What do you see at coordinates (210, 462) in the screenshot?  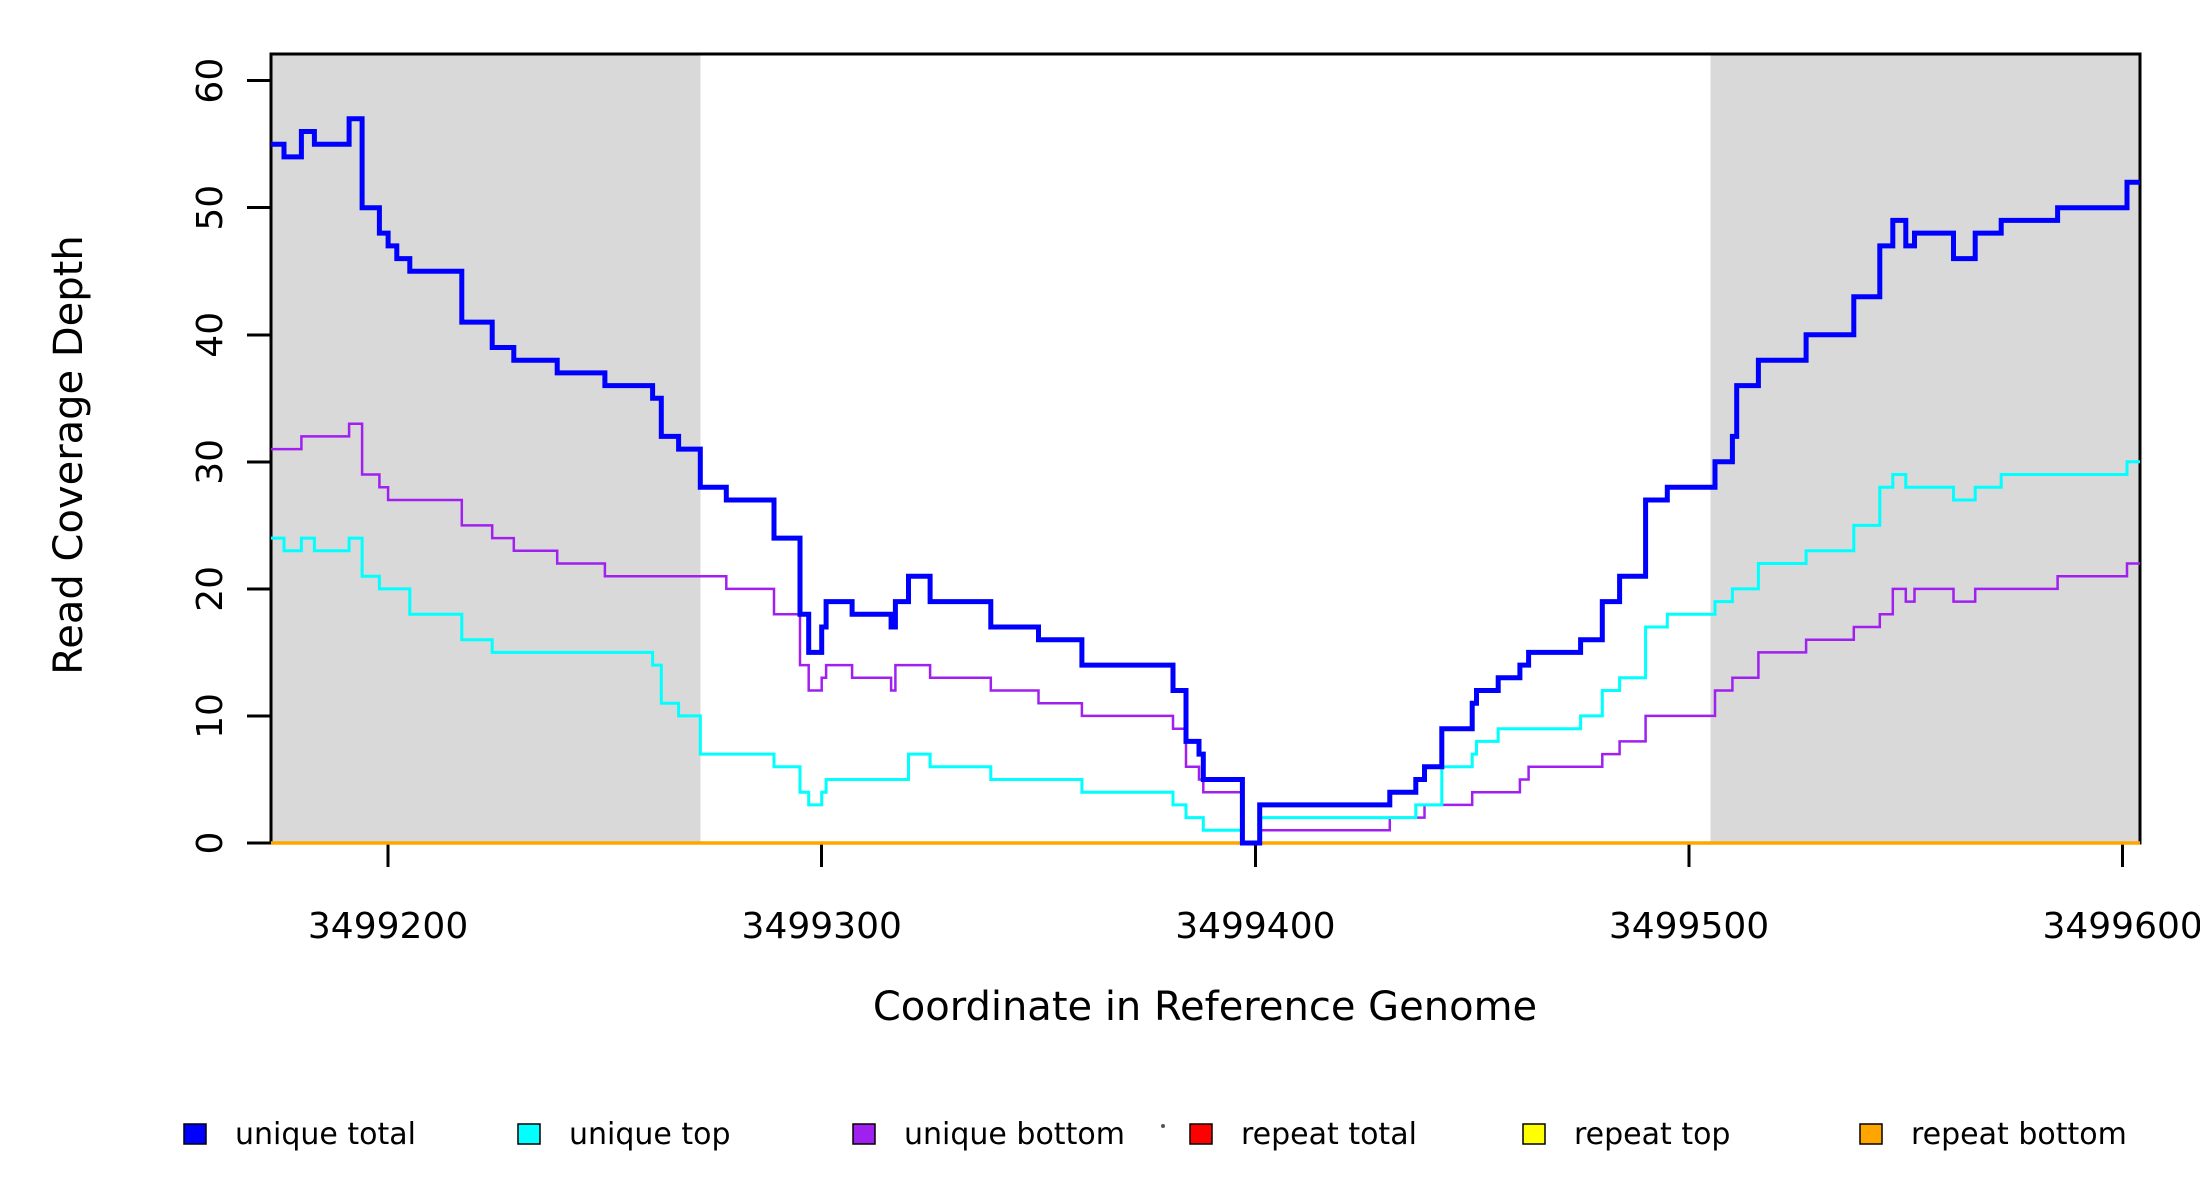 I see `y-axis-tick-label: 30` at bounding box center [210, 462].